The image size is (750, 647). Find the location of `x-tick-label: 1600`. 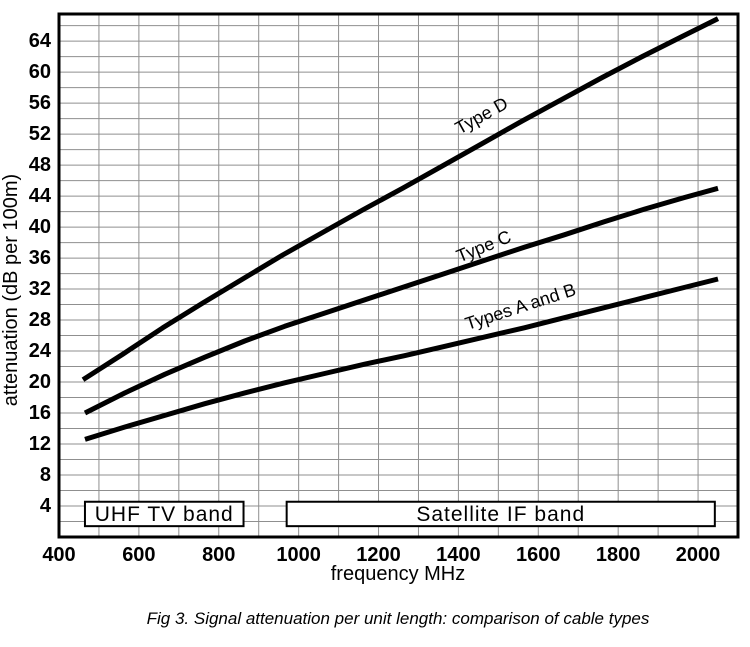

x-tick-label: 1600 is located at coordinates (538, 555).